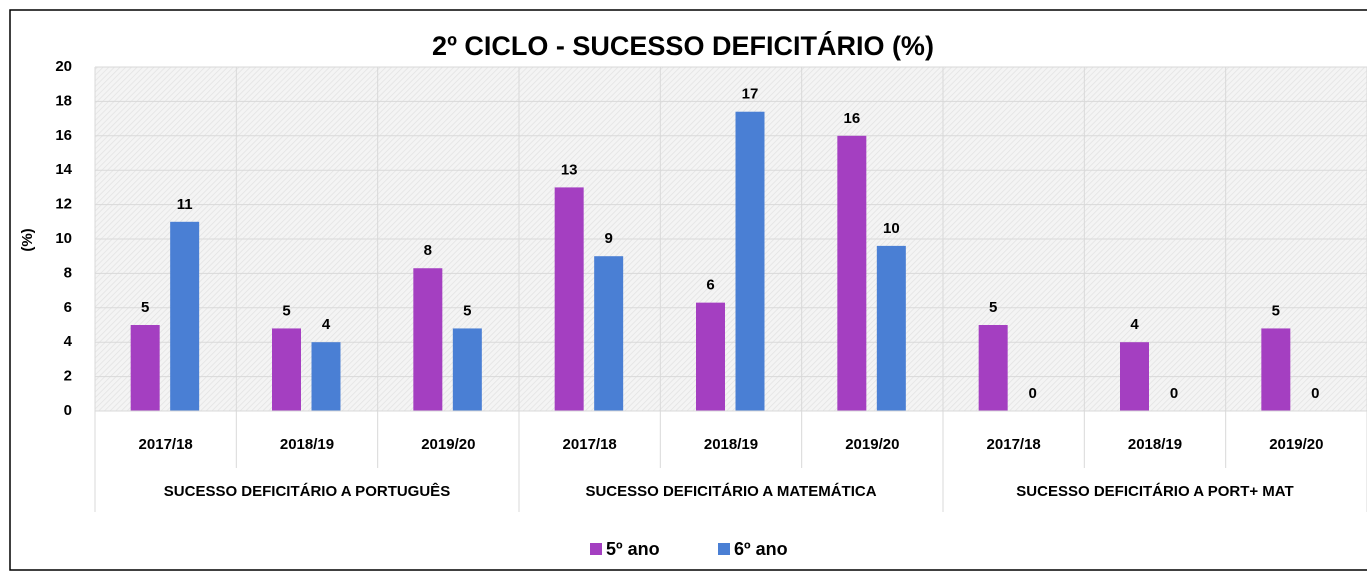 This screenshot has width=1367, height=575. Describe the element at coordinates (608, 238) in the screenshot. I see `data-label: 9` at that location.